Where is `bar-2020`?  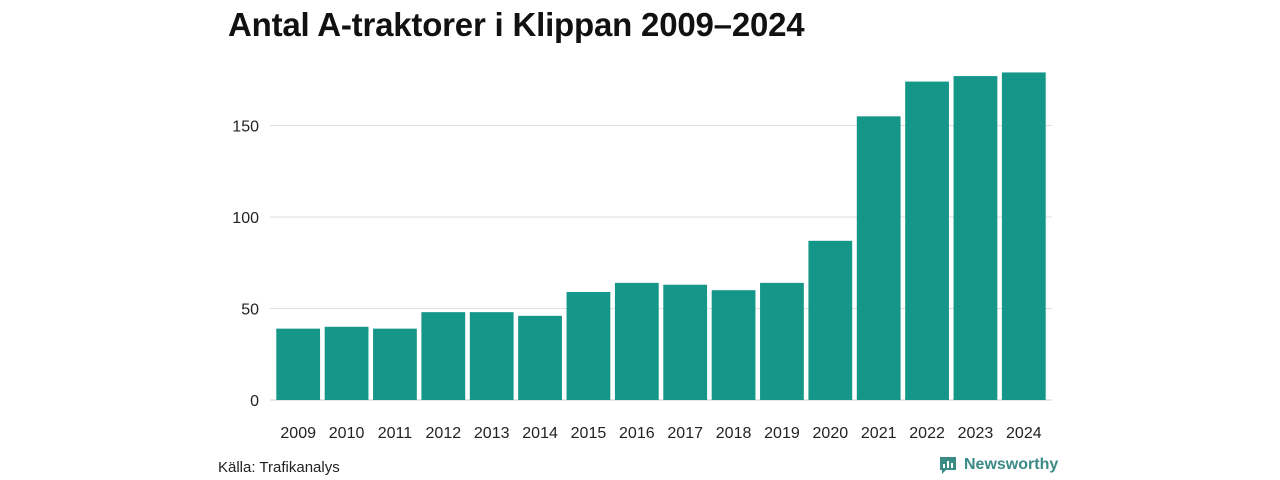 bar-2020 is located at coordinates (830, 320).